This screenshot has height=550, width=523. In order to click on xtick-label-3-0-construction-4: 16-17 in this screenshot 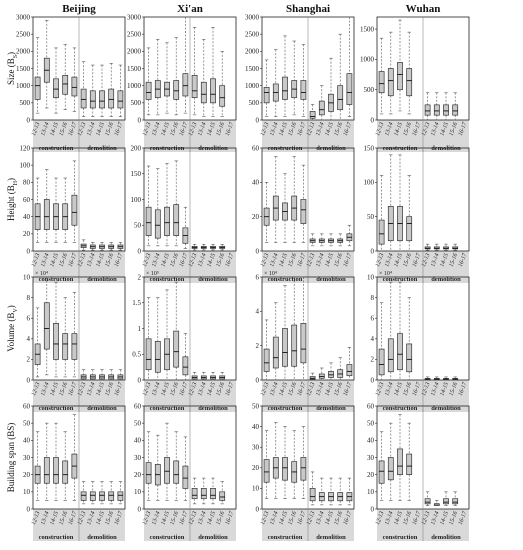, I will do `click(73, 518)`.